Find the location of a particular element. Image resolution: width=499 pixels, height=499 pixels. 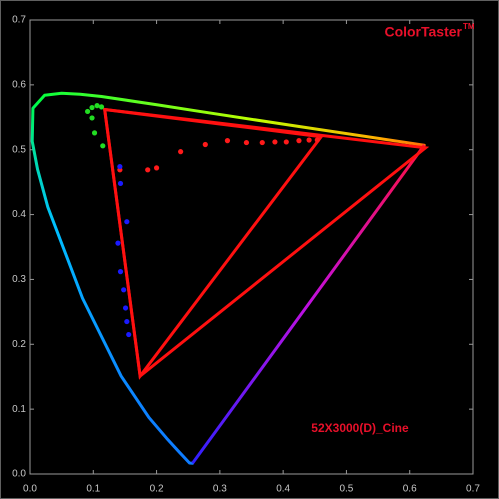

x-tick-label: 0.5 is located at coordinates (346, 489).